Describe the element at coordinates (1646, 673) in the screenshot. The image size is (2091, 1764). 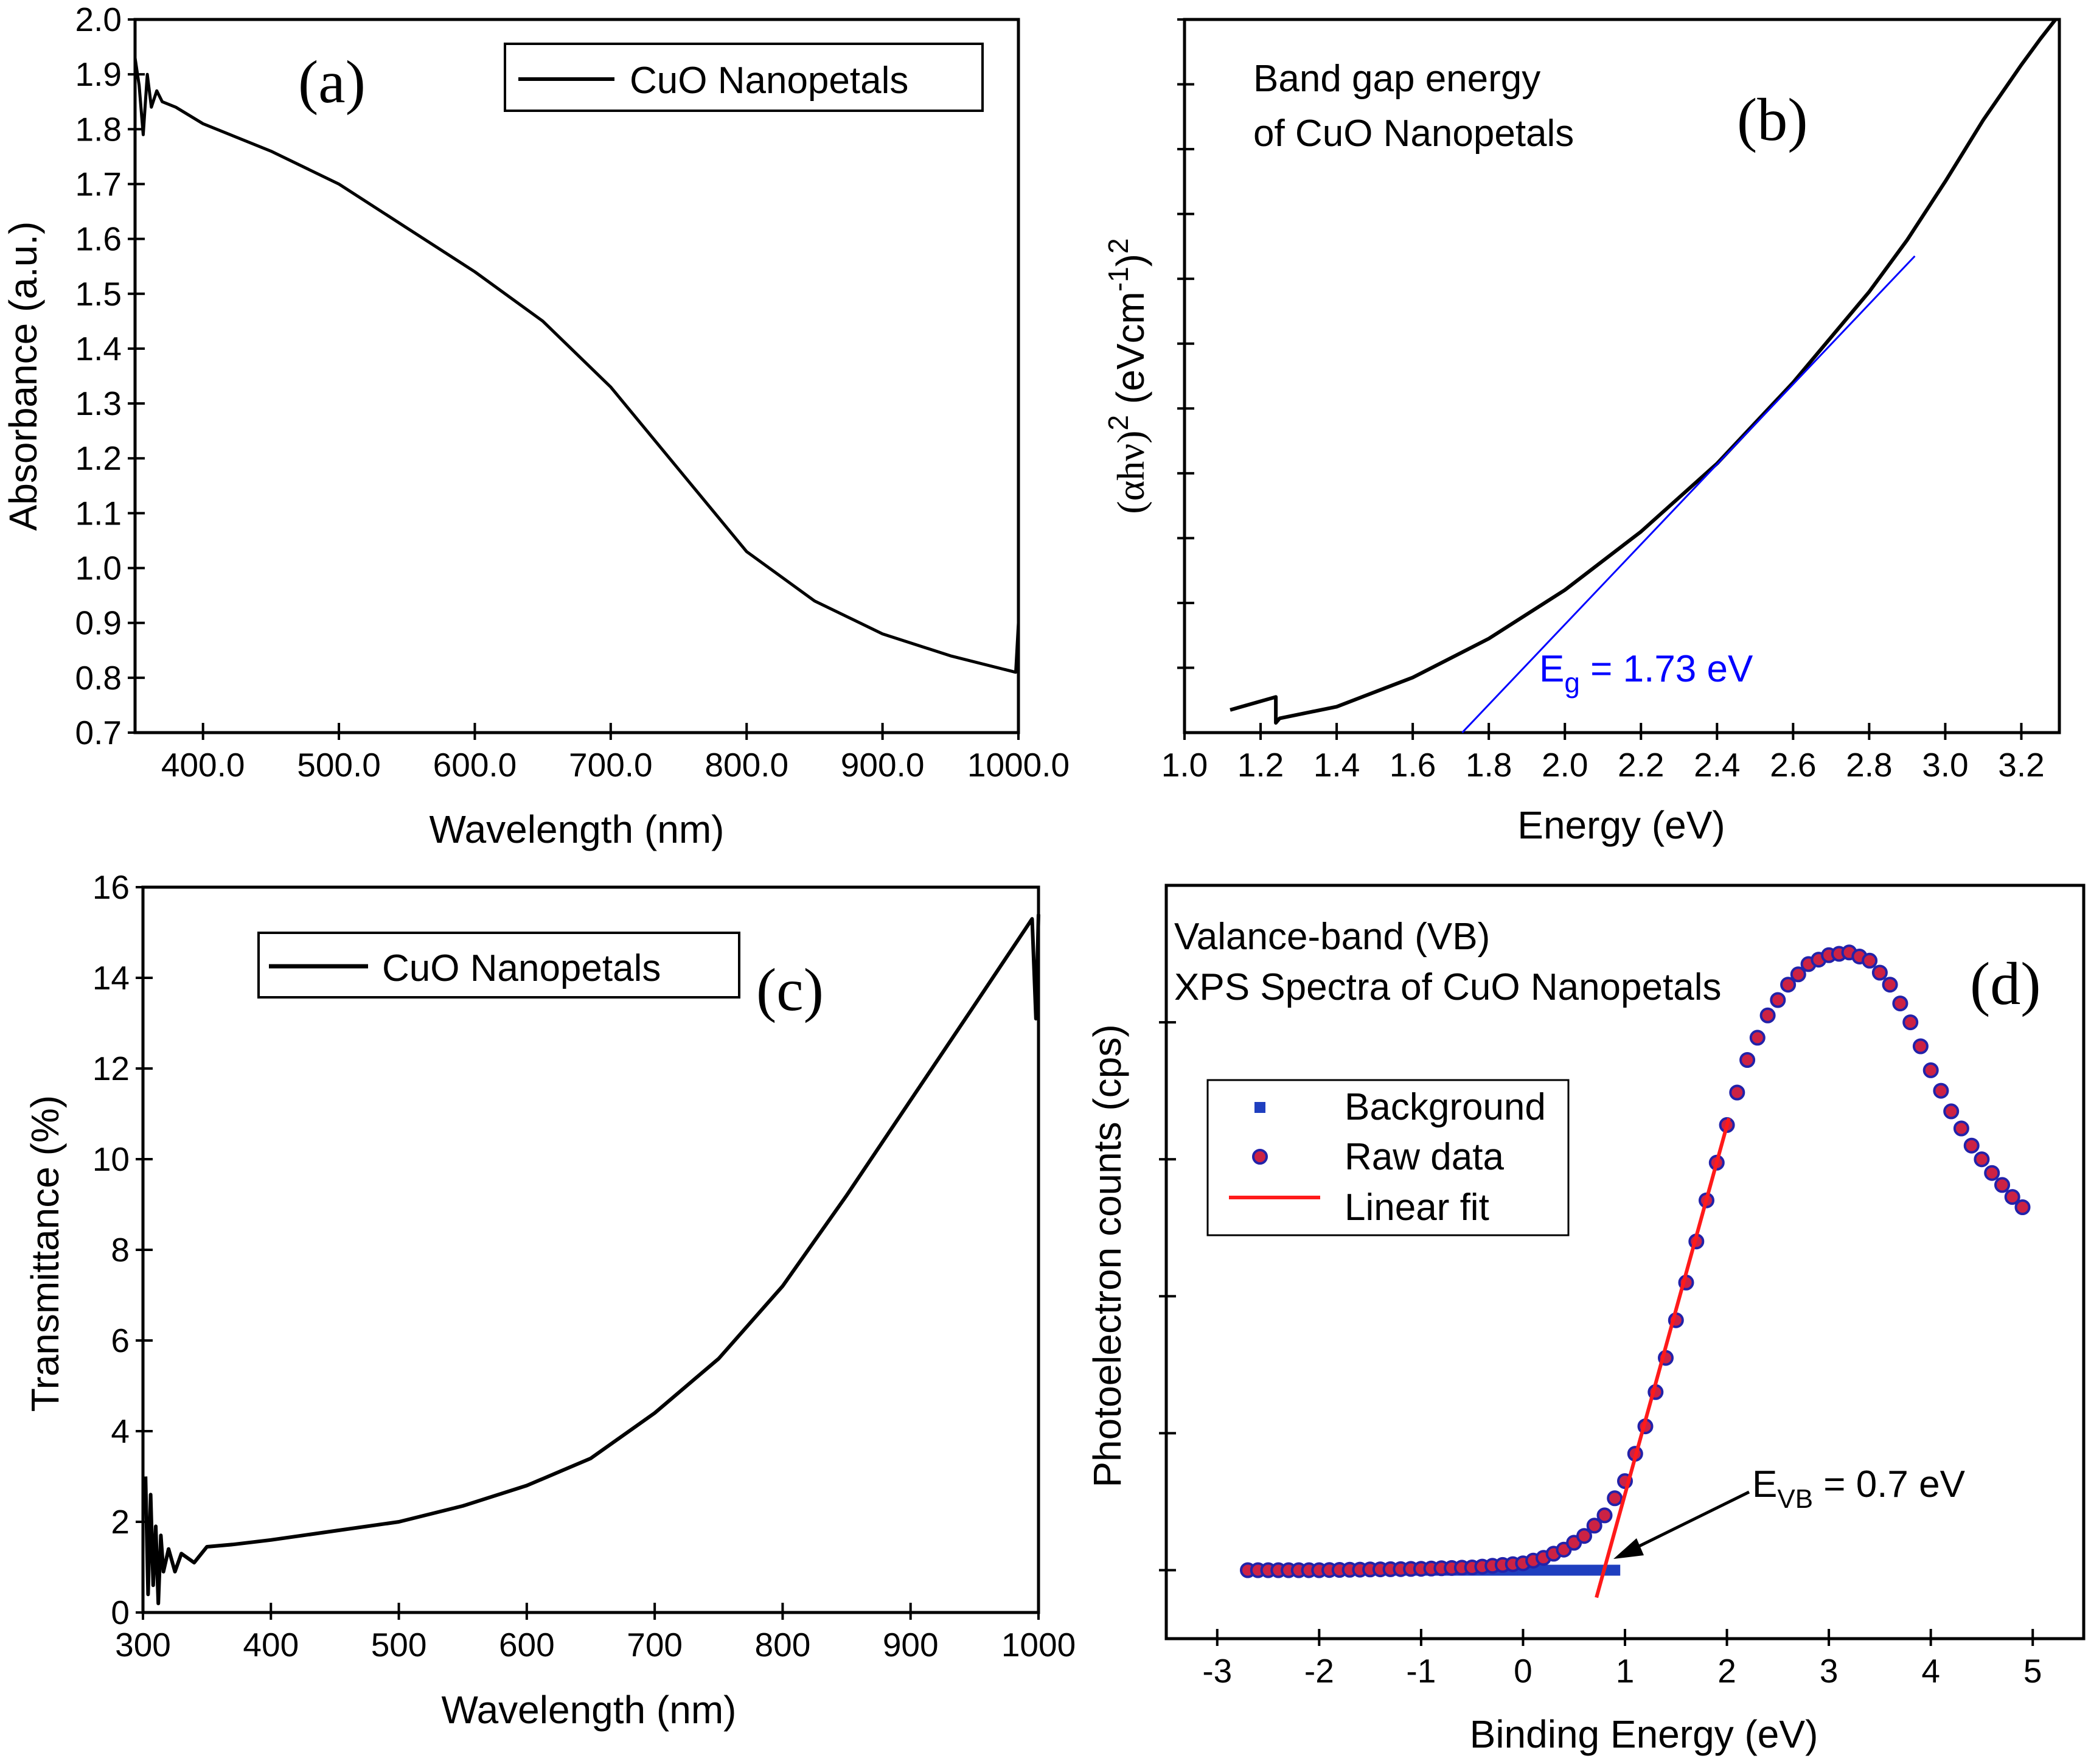
I see `panel-b-eg-annotation: Eg = 1.73 eV` at that location.